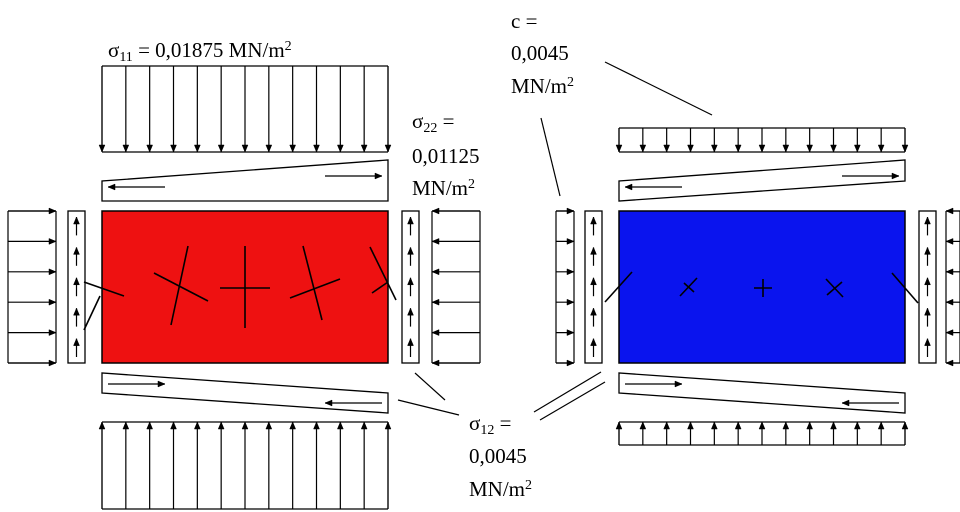  Describe the element at coordinates (498, 456) in the screenshot. I see `sigma12-value: 0,0045` at that location.